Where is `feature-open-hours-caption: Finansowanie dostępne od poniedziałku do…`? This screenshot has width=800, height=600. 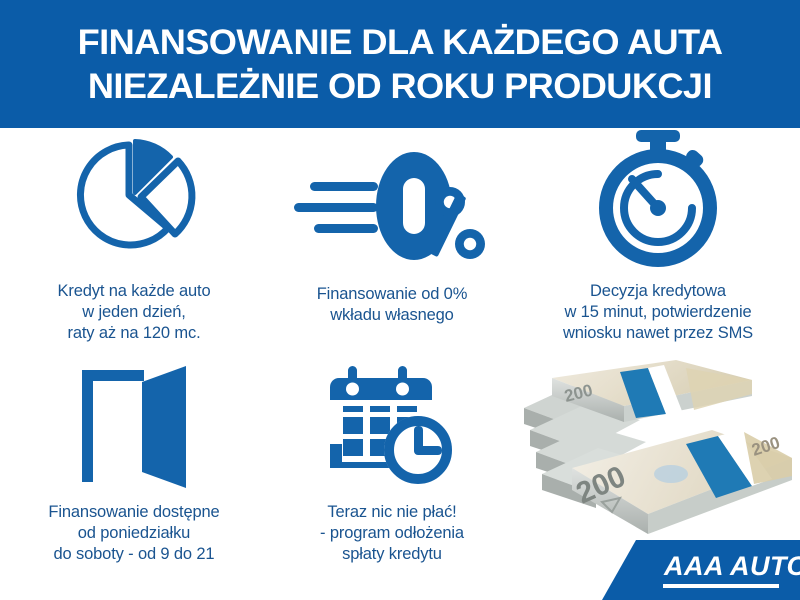
feature-open-hours-caption: Finansowanie dostępne od poniedziałku do… is located at coordinates (134, 533).